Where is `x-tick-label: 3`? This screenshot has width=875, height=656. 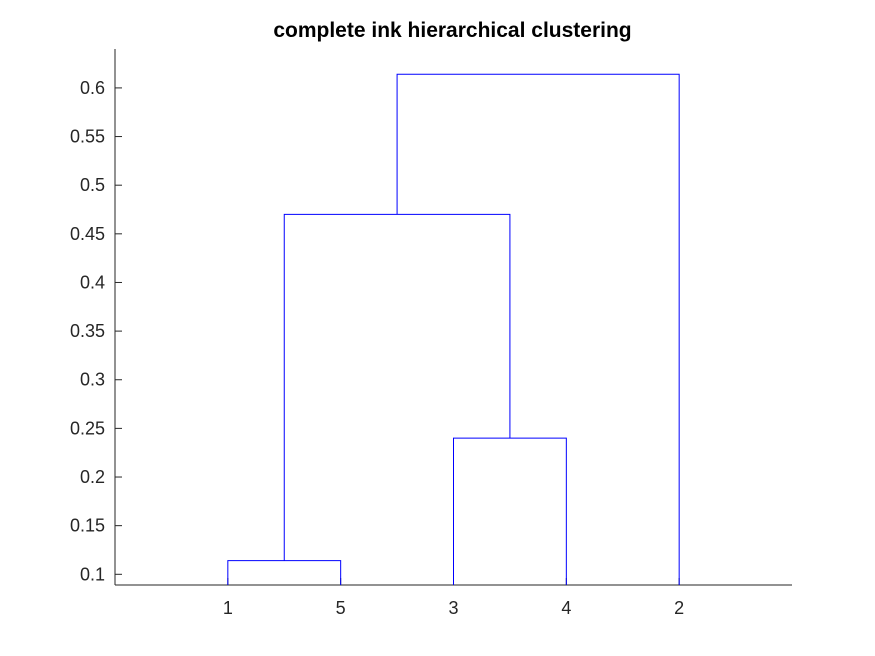
x-tick-label: 3 is located at coordinates (453, 608).